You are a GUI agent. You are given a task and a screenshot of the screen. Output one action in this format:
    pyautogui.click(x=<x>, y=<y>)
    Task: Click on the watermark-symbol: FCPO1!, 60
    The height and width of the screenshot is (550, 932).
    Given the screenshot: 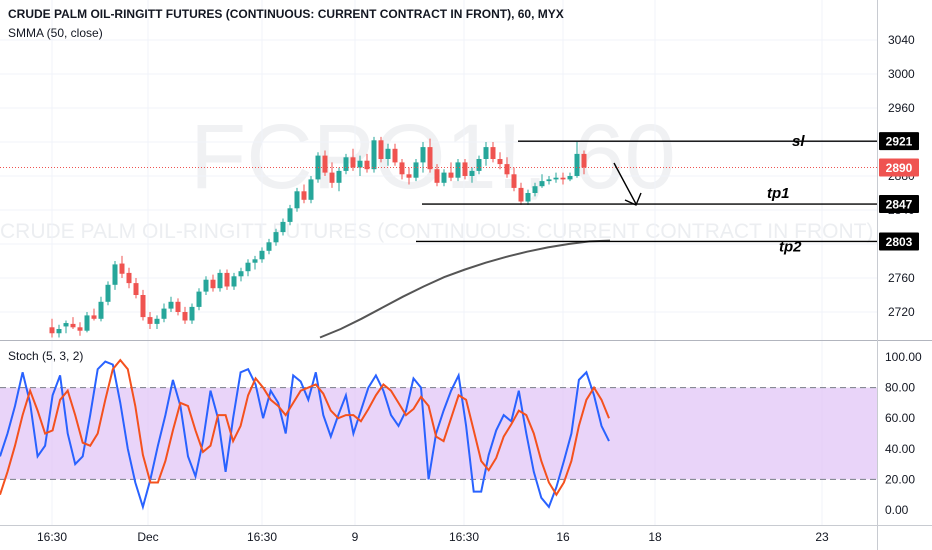 What is the action you would take?
    pyautogui.click(x=433, y=157)
    